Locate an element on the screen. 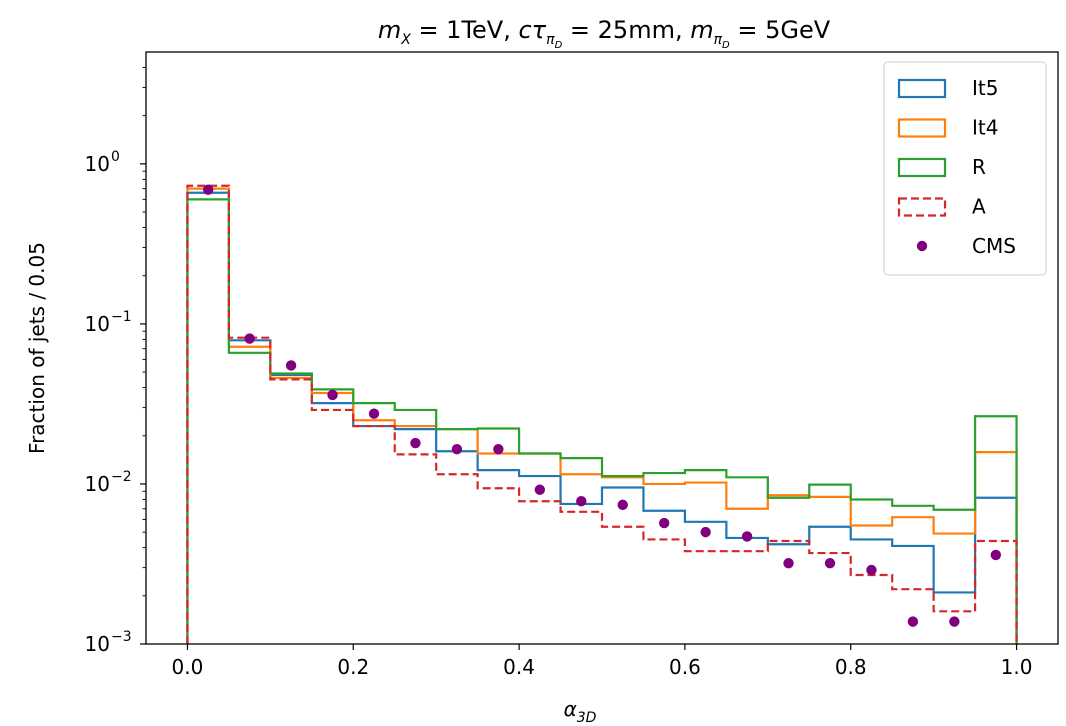  legend-marker-r is located at coordinates (922, 167).